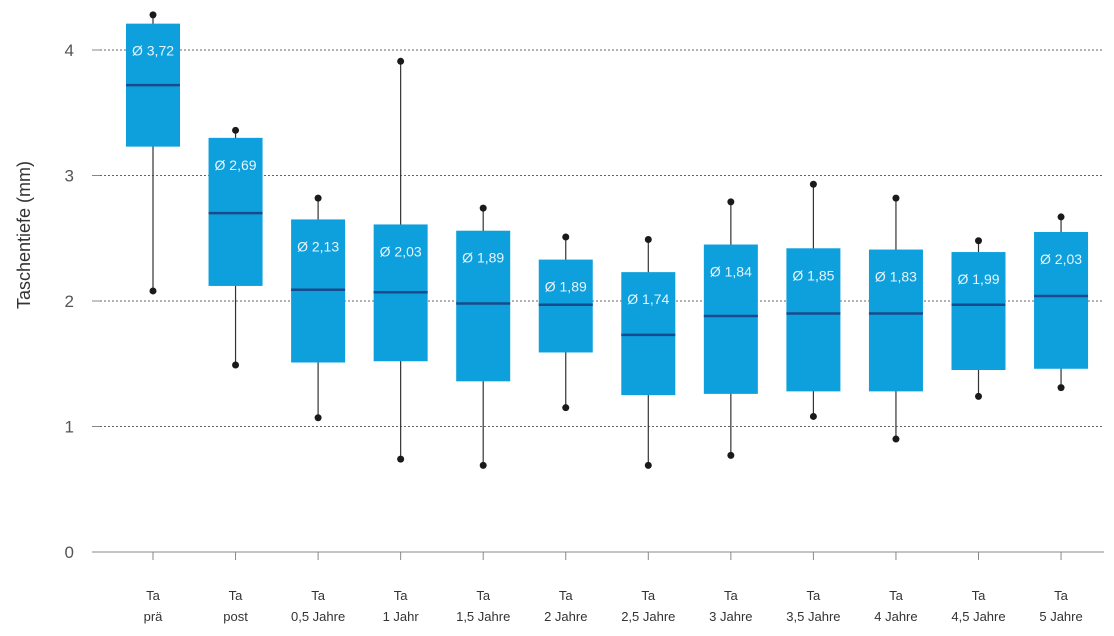 The width and height of the screenshot is (1114, 636). I want to click on mean-label: Ø 1,84, so click(731, 272).